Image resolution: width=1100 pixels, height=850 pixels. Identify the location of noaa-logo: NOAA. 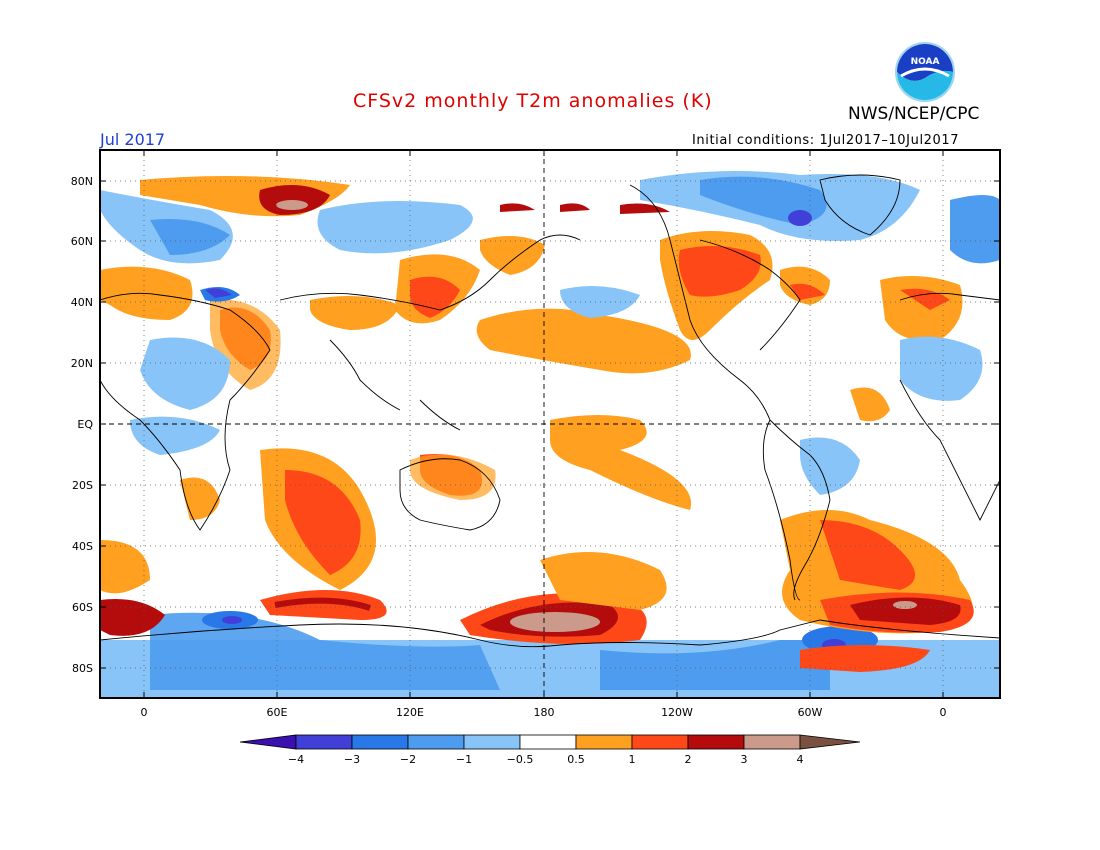
(925, 72).